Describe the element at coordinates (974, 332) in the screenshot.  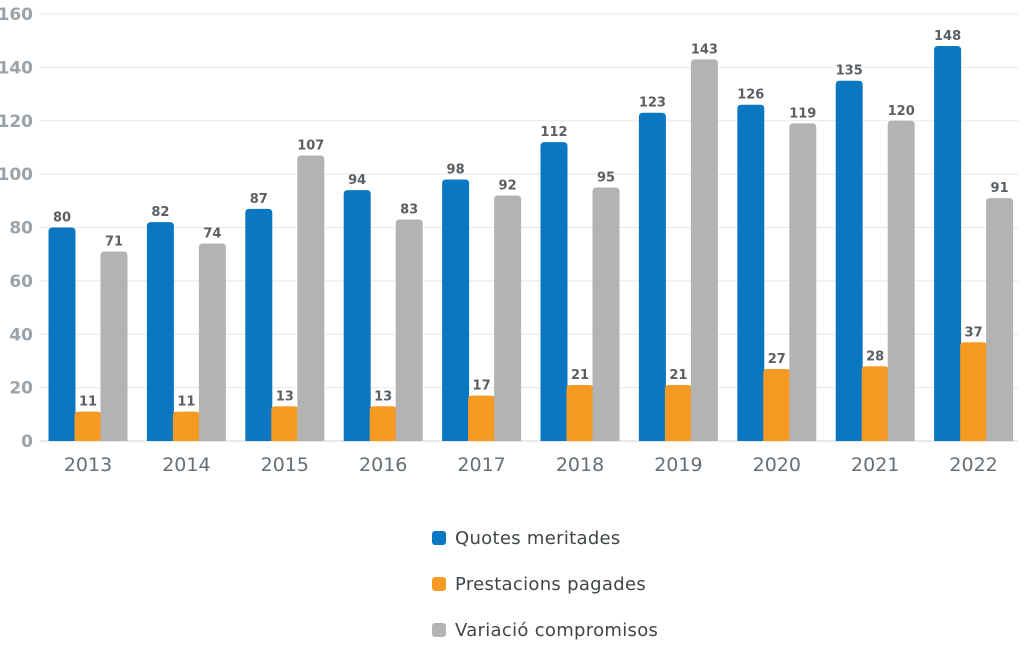
I see `data-label: 37` at that location.